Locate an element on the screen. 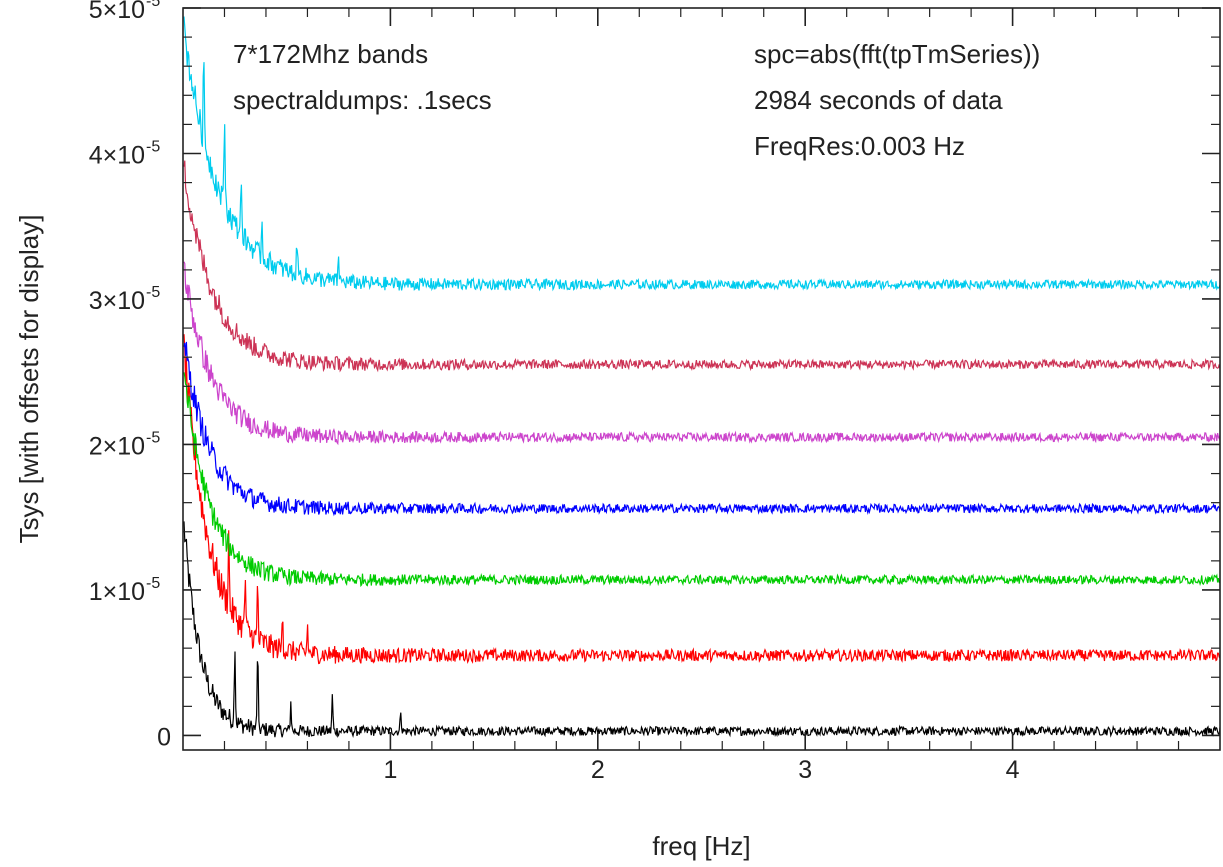 The width and height of the screenshot is (1223, 867). annotation-right-3: FreqRes:0.003 Hz is located at coordinates (859, 146).